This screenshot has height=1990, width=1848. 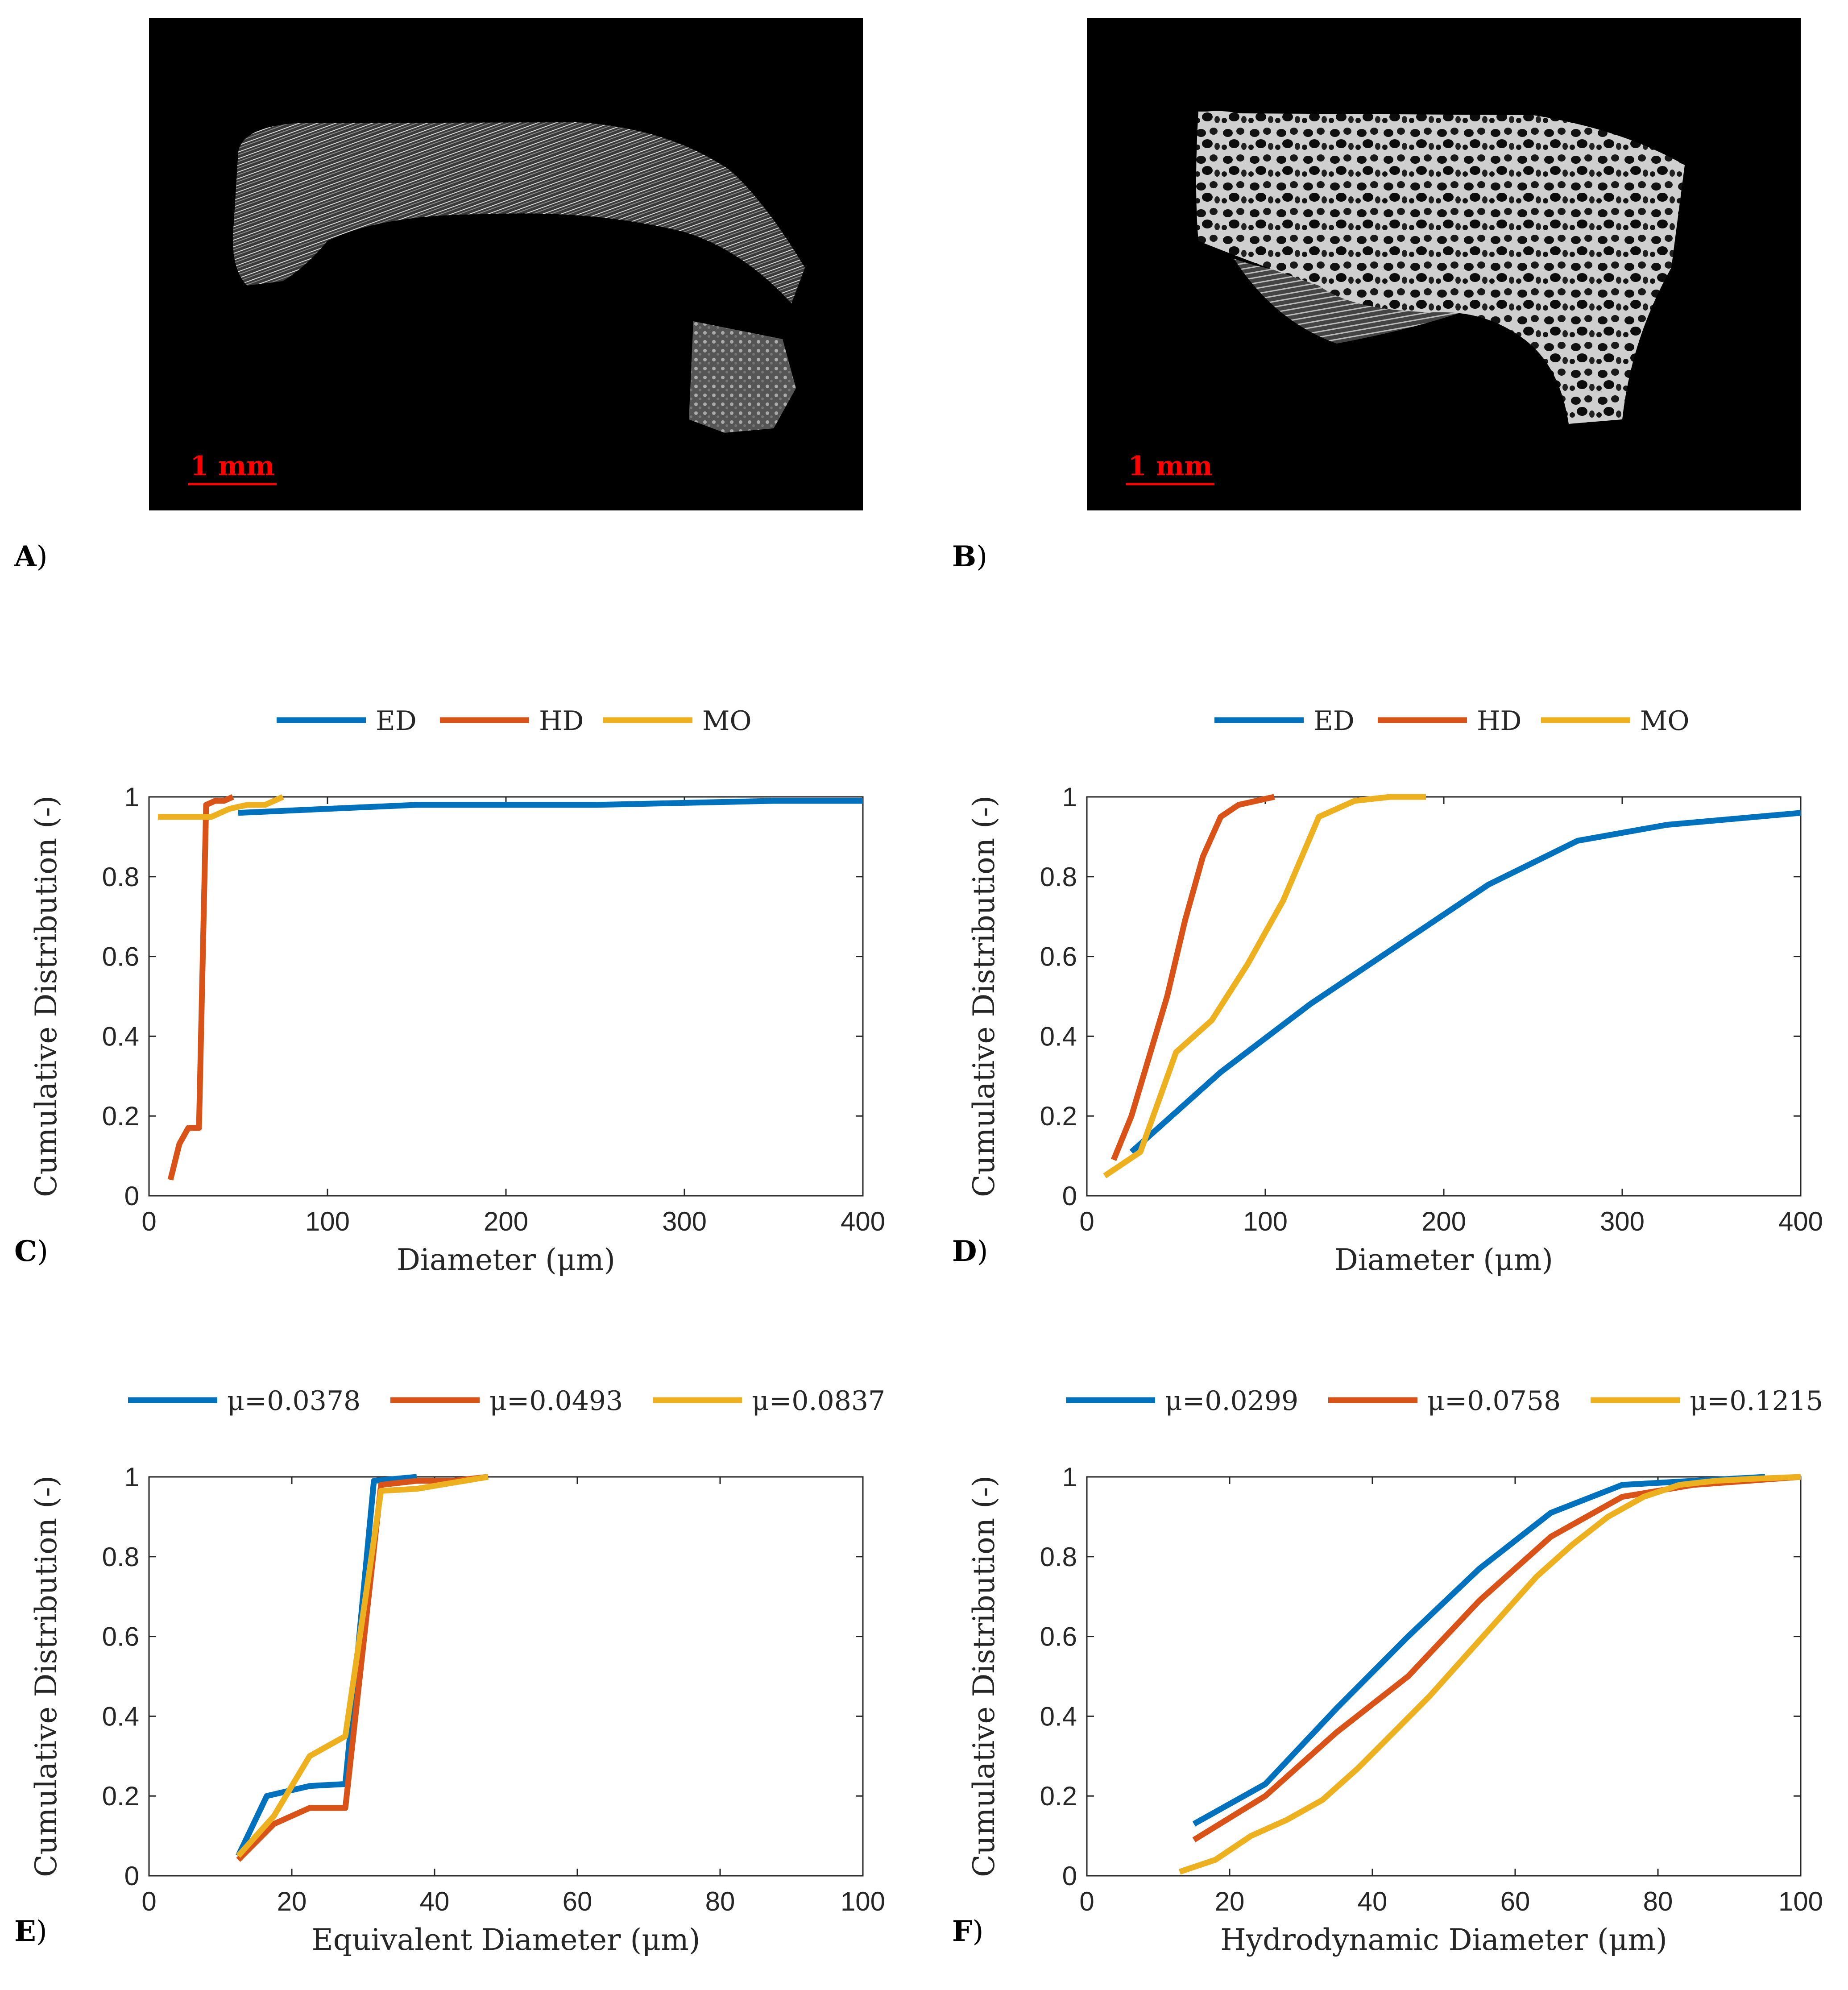 I want to click on legend-label: μ=0.1215, so click(x=1757, y=1401).